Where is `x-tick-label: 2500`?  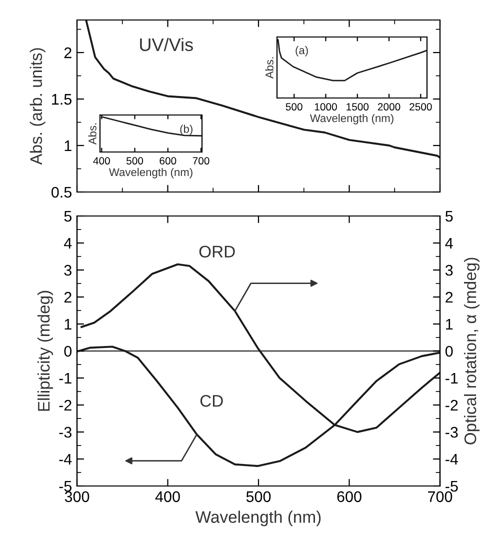 x-tick-label: 2500 is located at coordinates (421, 107).